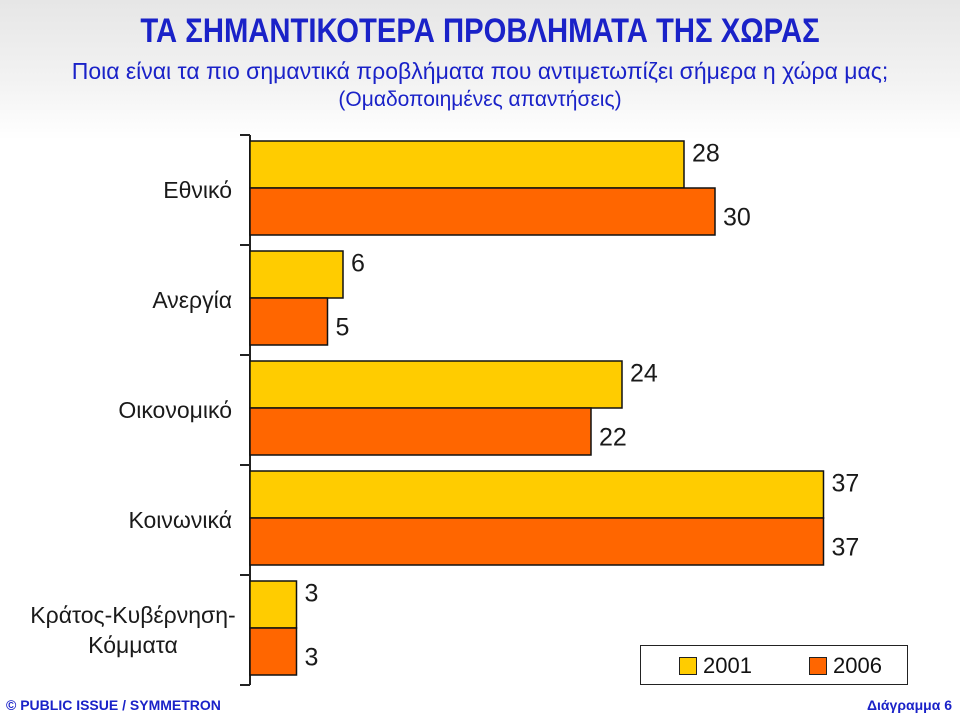  I want to click on data-label-2001: 24, so click(644, 374).